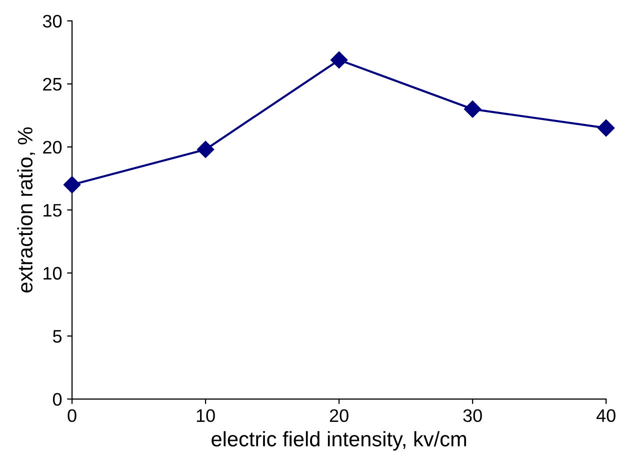 The height and width of the screenshot is (464, 621). Describe the element at coordinates (57, 336) in the screenshot. I see `y-tick-label: 5` at that location.